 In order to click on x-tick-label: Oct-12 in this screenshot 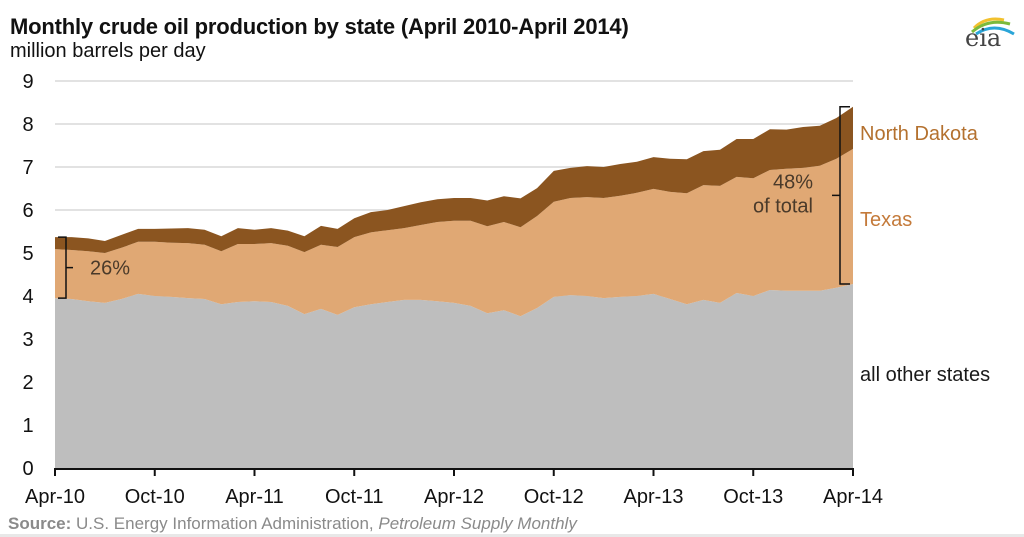, I will do `click(554, 497)`.